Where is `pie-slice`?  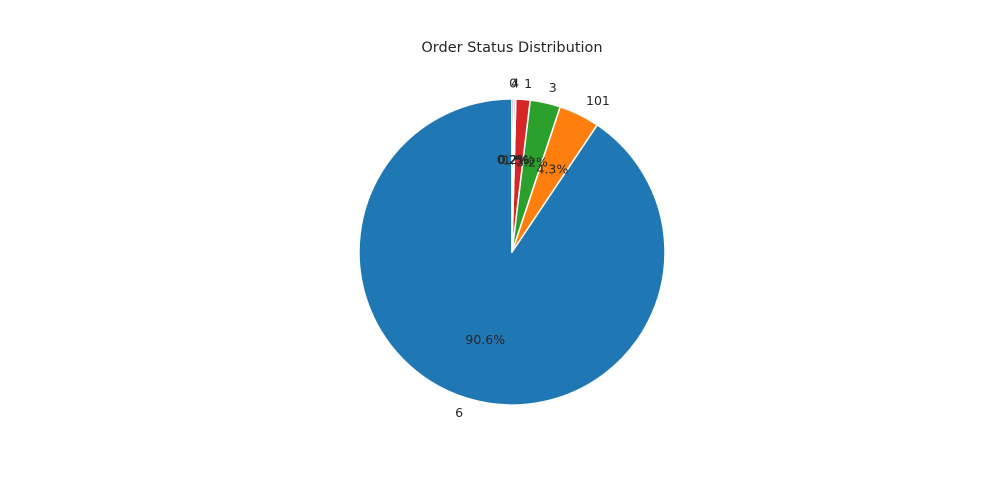 pie-slice is located at coordinates (513, 175).